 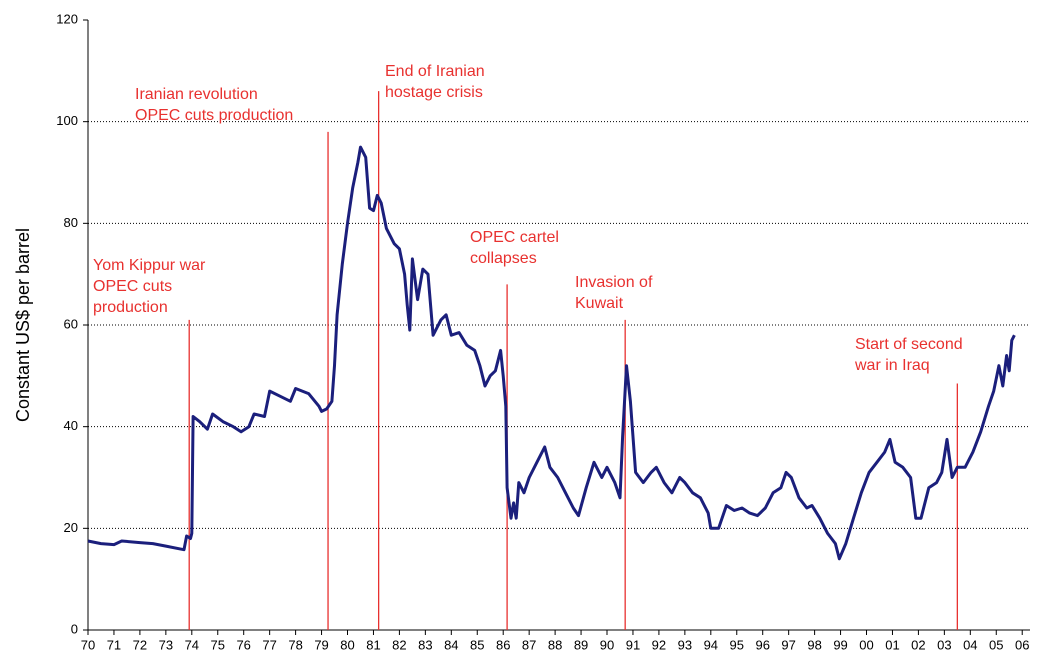 I want to click on x-tick-label: 90, so click(x=607, y=644).